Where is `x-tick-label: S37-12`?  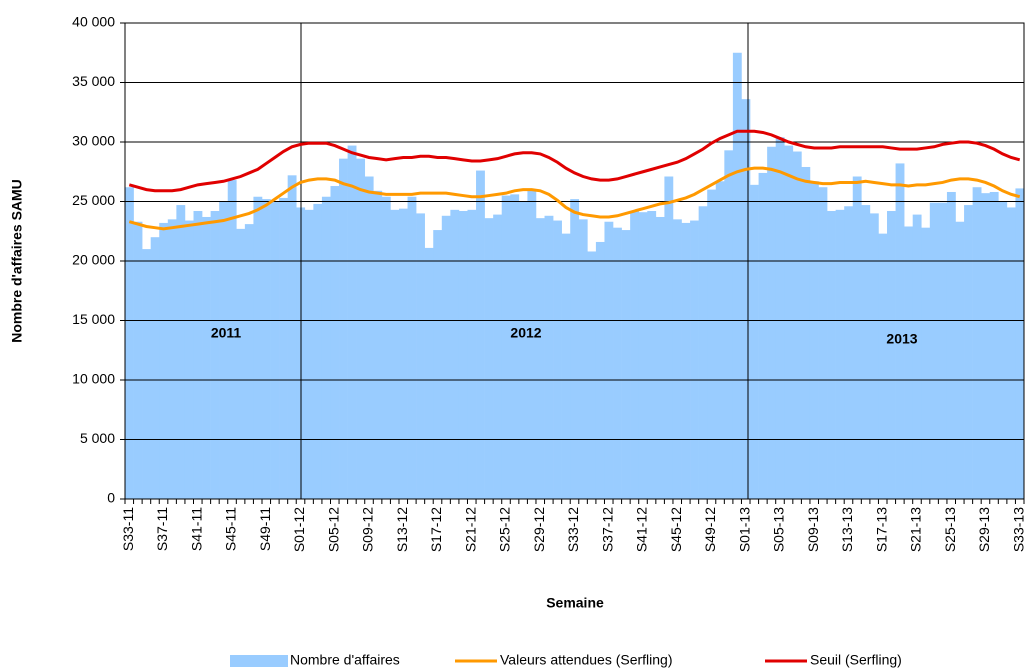 x-tick-label: S37-12 is located at coordinates (607, 529).